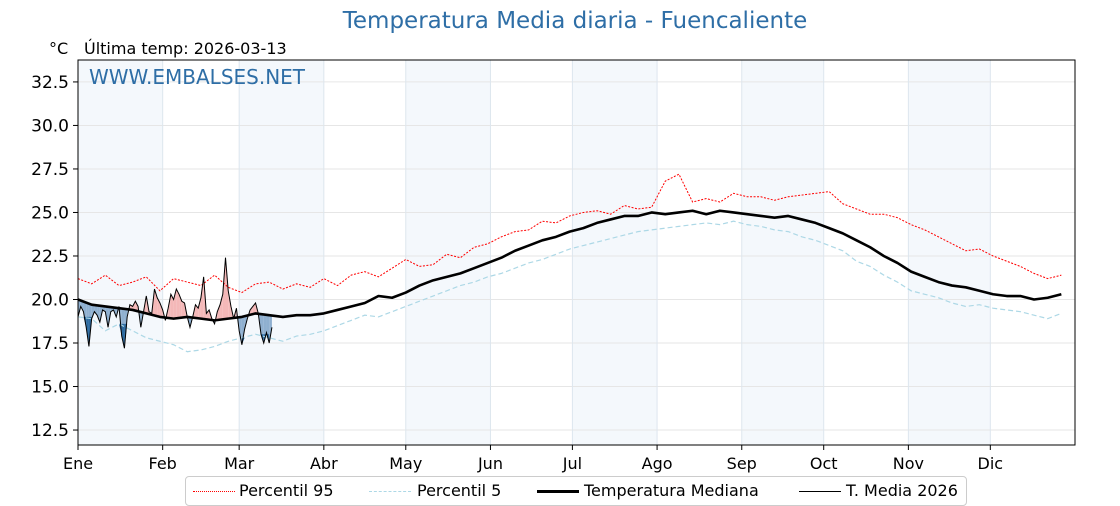  Describe the element at coordinates (533, 459) in the screenshot. I see `x-axis: Ene Feb Mar Abr May Jun Jul Ago Sep Oct Nov Dic` at that location.